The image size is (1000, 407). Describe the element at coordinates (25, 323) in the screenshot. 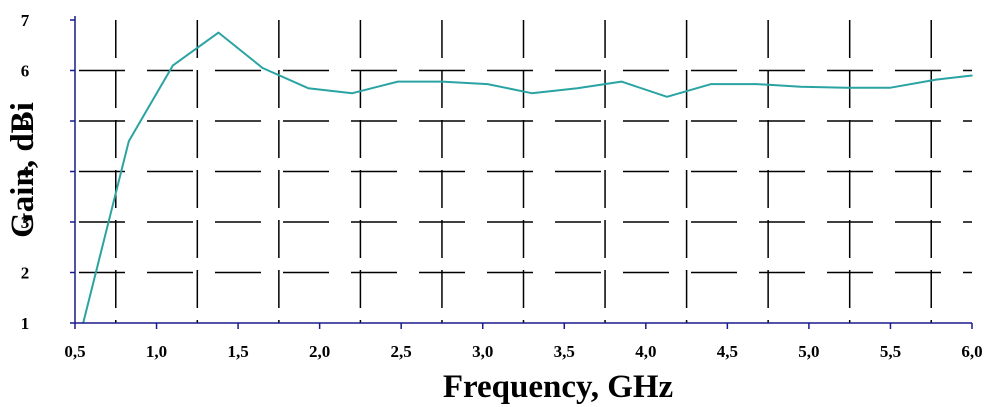

I see `y-tick-label: 1` at that location.